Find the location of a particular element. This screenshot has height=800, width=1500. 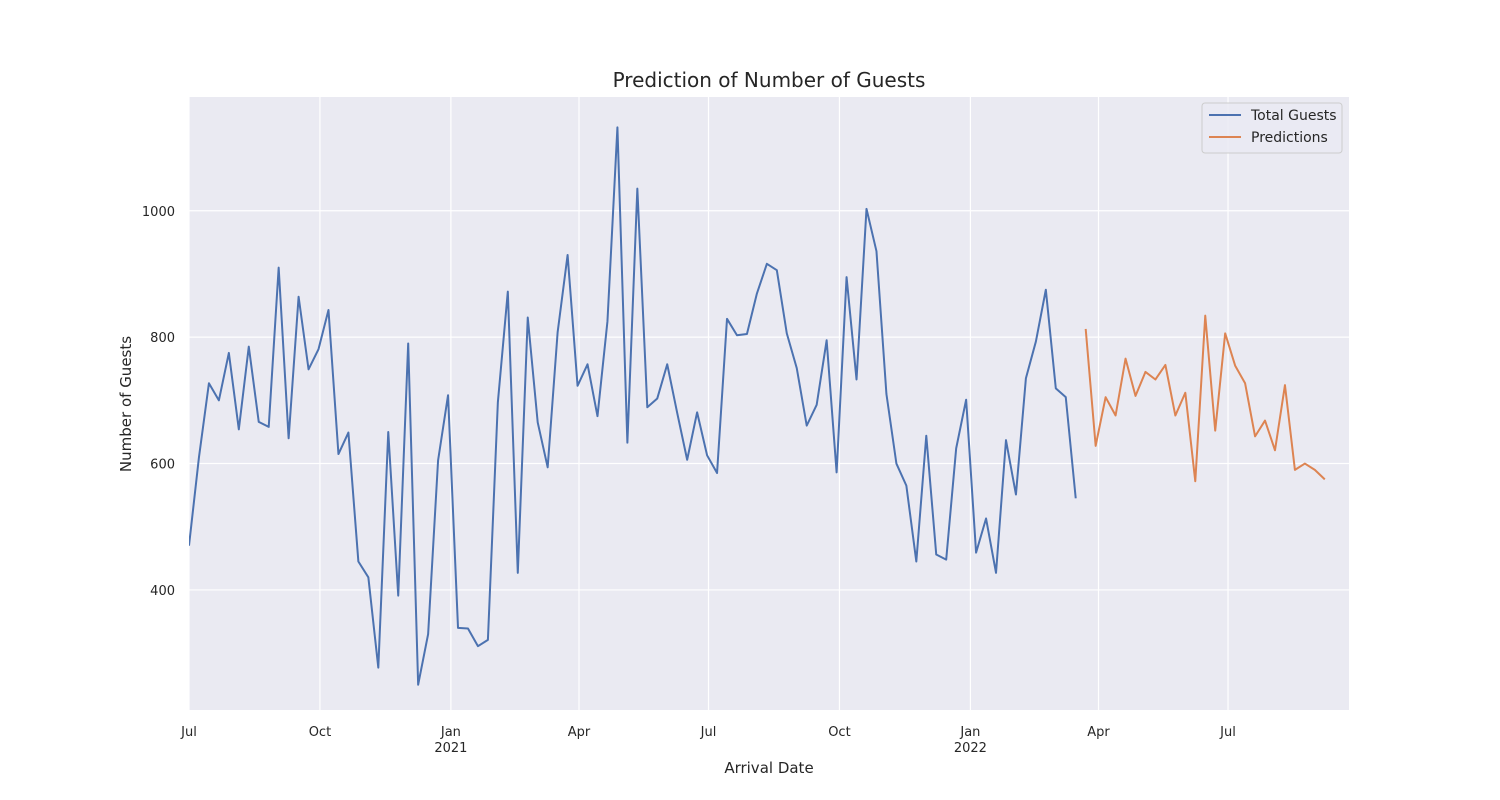

y-tick-label: 800 is located at coordinates (162, 338).